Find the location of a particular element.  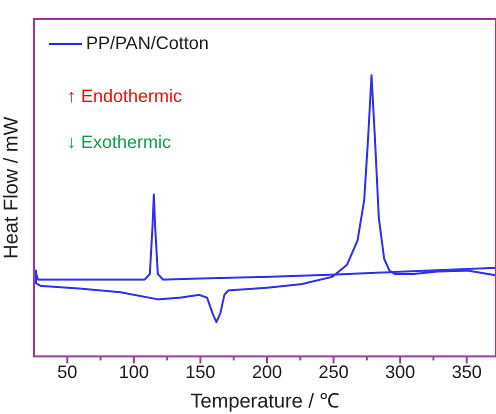

x-tick-label: 150 is located at coordinates (200, 372).